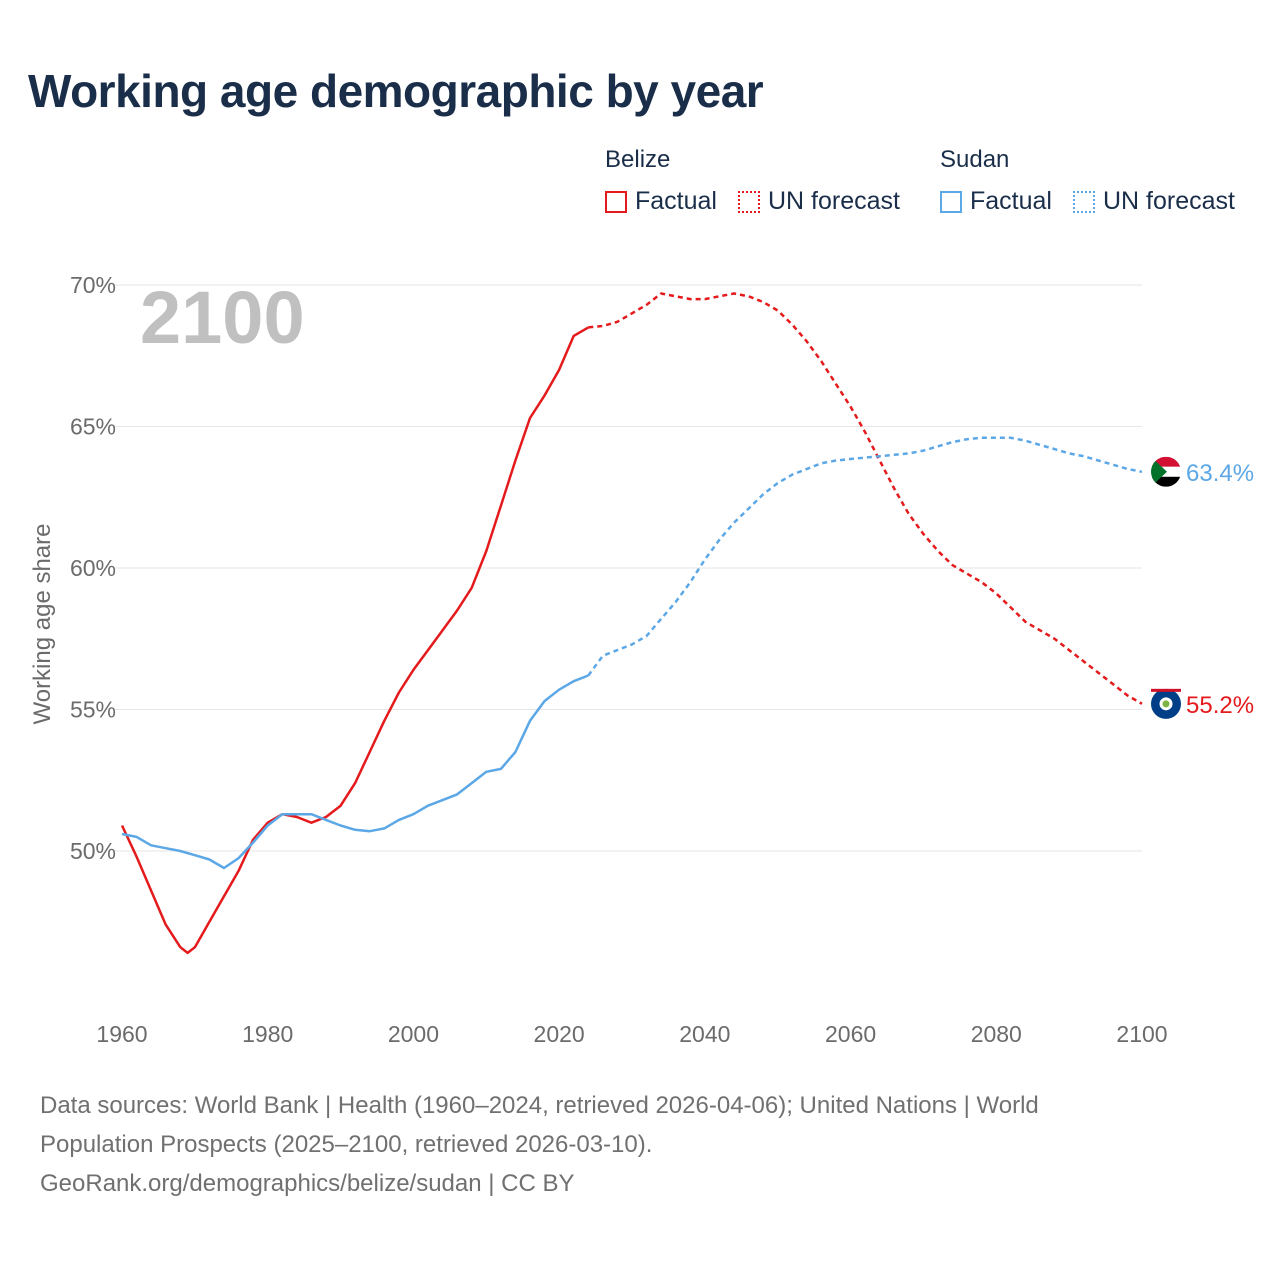  I want to click on legend-sudan-factual: Factual, so click(996, 201).